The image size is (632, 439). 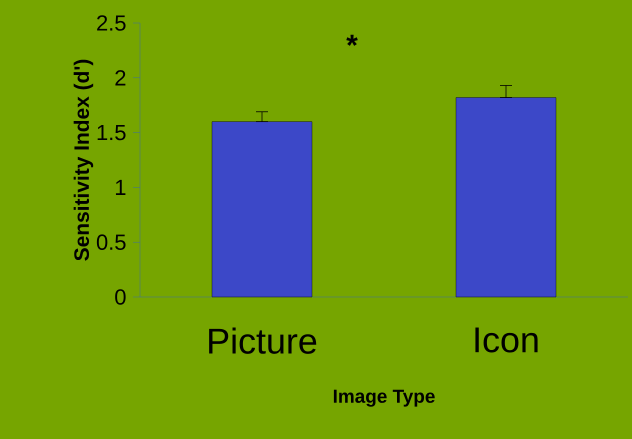 I want to click on y-tick-label: 2, so click(x=120, y=78).